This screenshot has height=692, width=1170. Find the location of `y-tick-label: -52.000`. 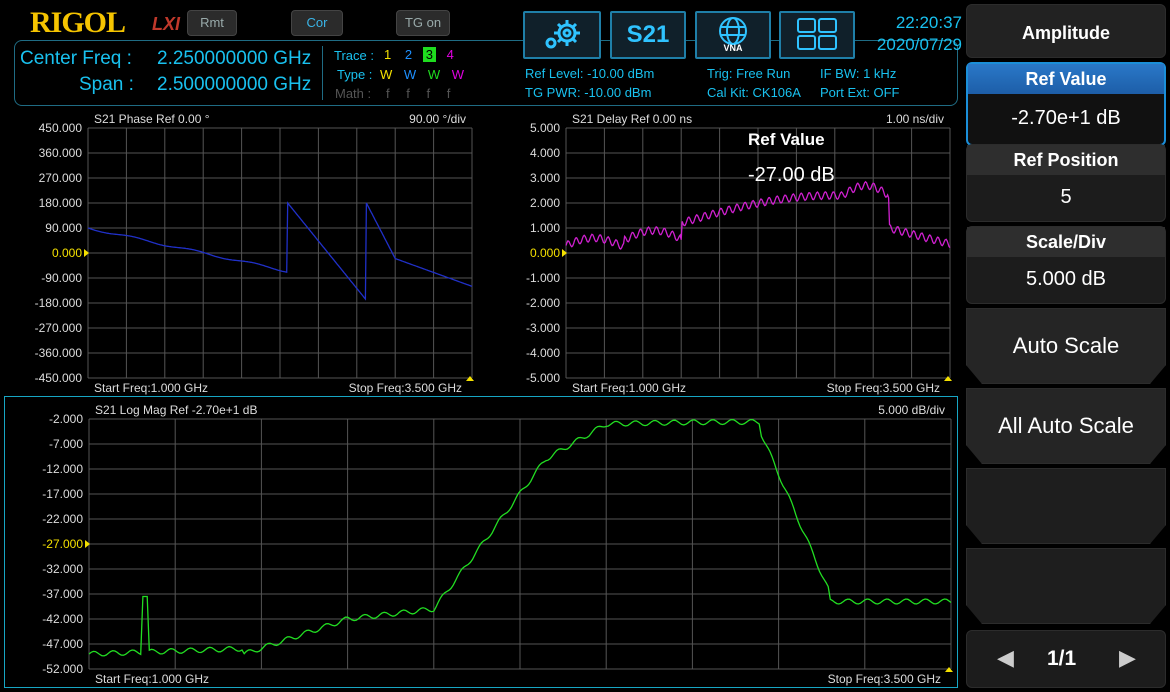

y-tick-label: -52.000 is located at coordinates (62, 669).